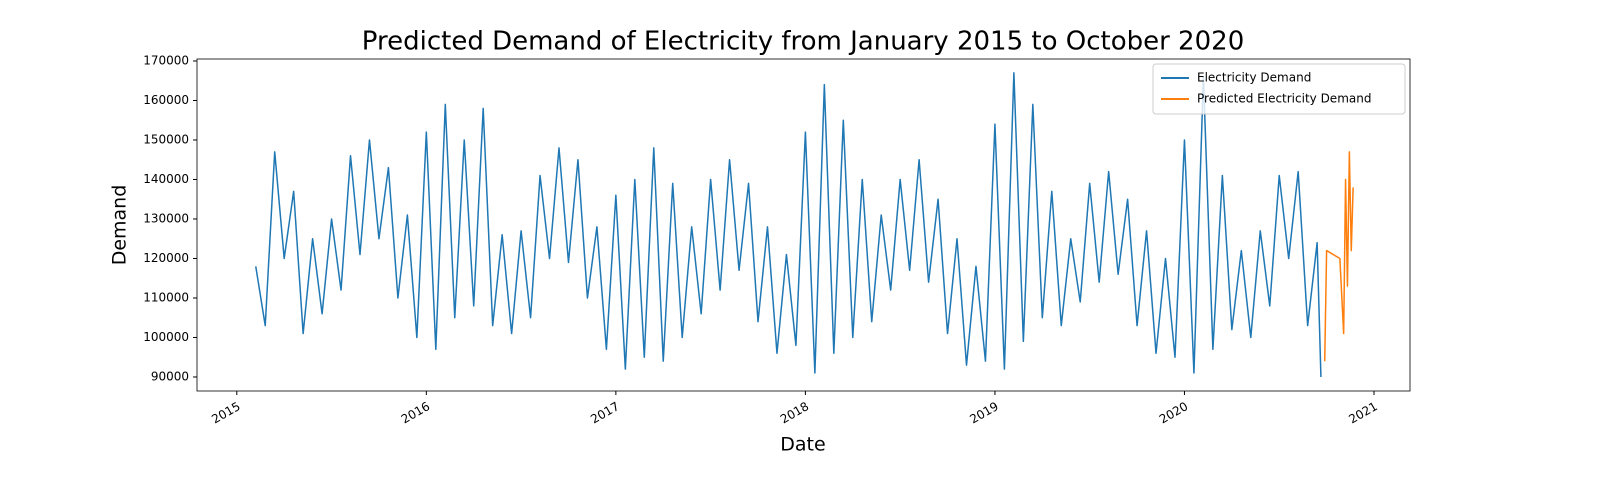 The width and height of the screenshot is (1600, 500). I want to click on y-tick-label: 130000, so click(166, 218).